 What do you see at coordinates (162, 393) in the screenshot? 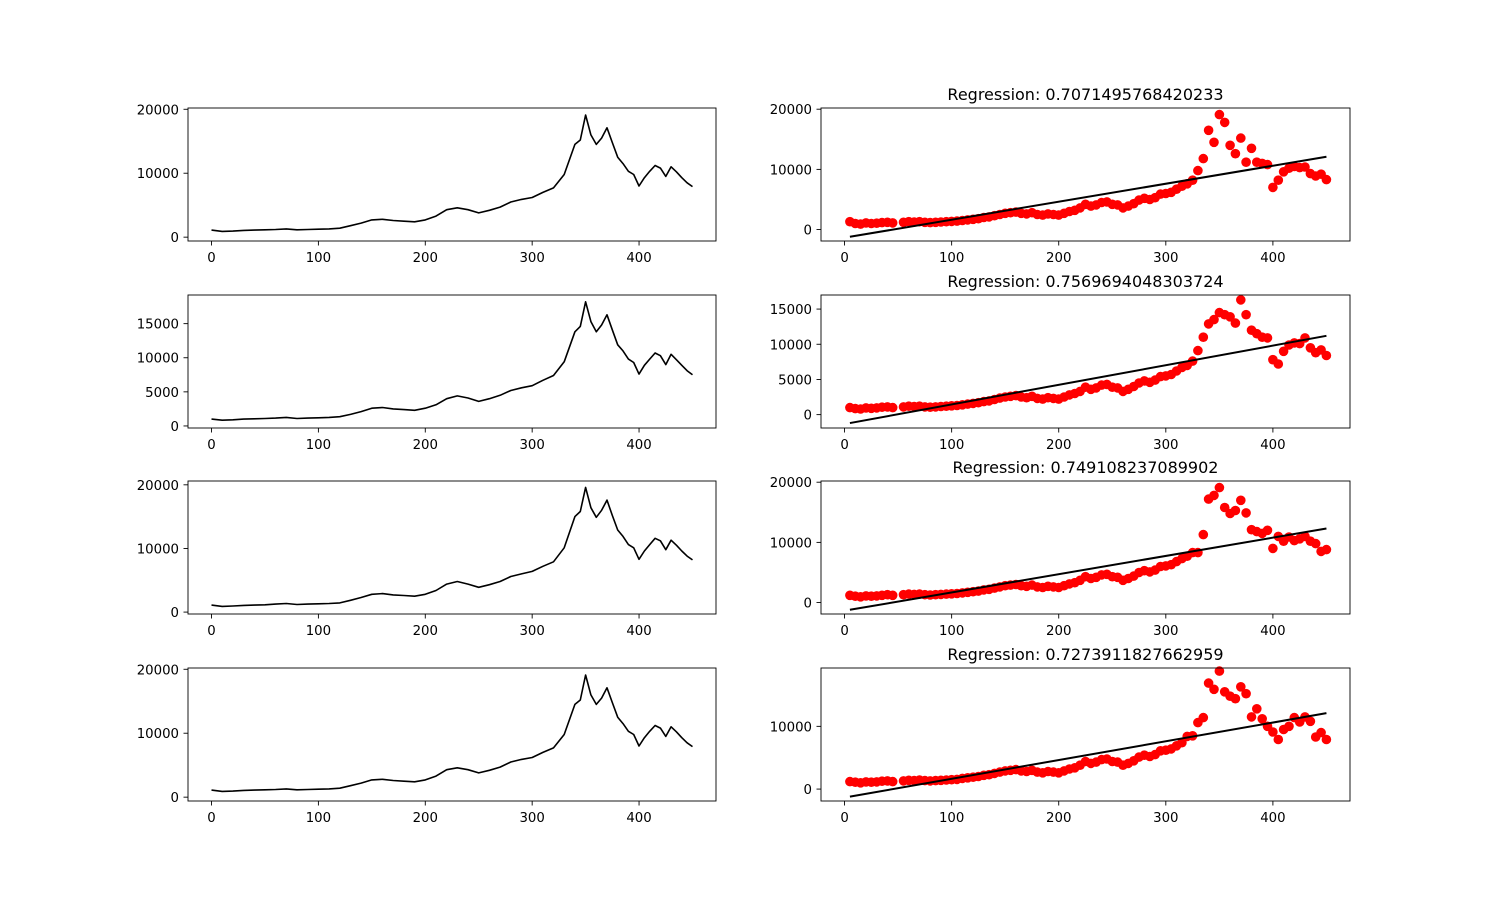
I see `y-tick-label: 5000` at bounding box center [162, 393].